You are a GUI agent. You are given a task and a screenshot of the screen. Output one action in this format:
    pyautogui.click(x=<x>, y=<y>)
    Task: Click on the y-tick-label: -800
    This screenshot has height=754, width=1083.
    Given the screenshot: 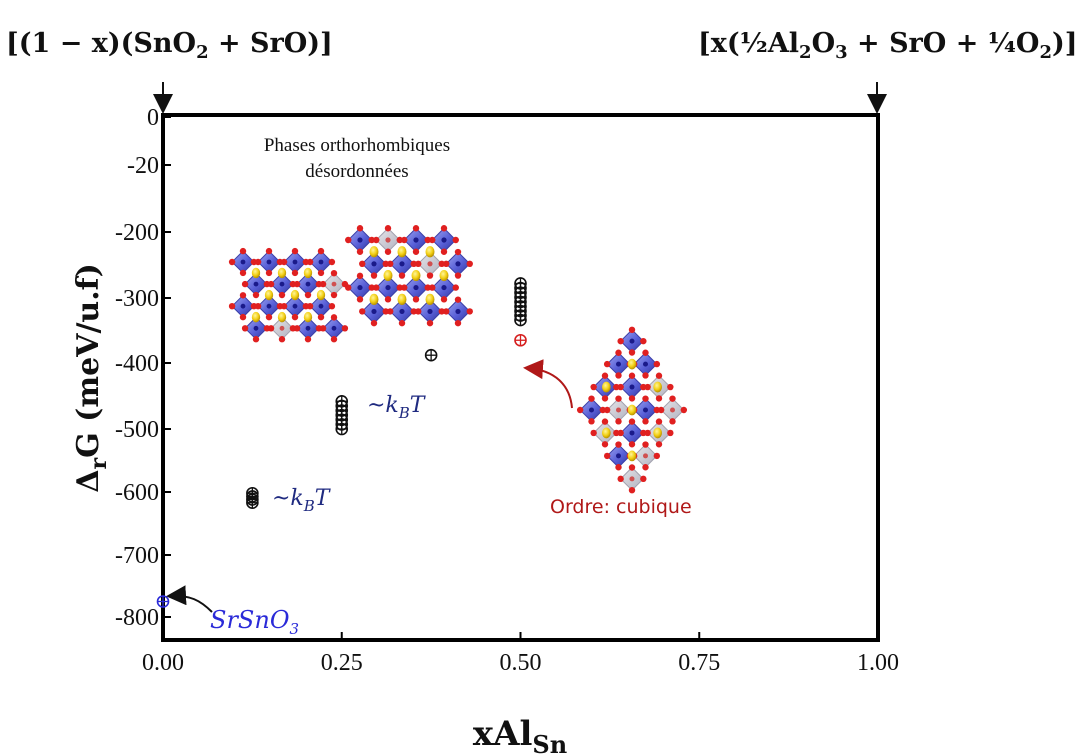 What is the action you would take?
    pyautogui.click(x=137, y=618)
    